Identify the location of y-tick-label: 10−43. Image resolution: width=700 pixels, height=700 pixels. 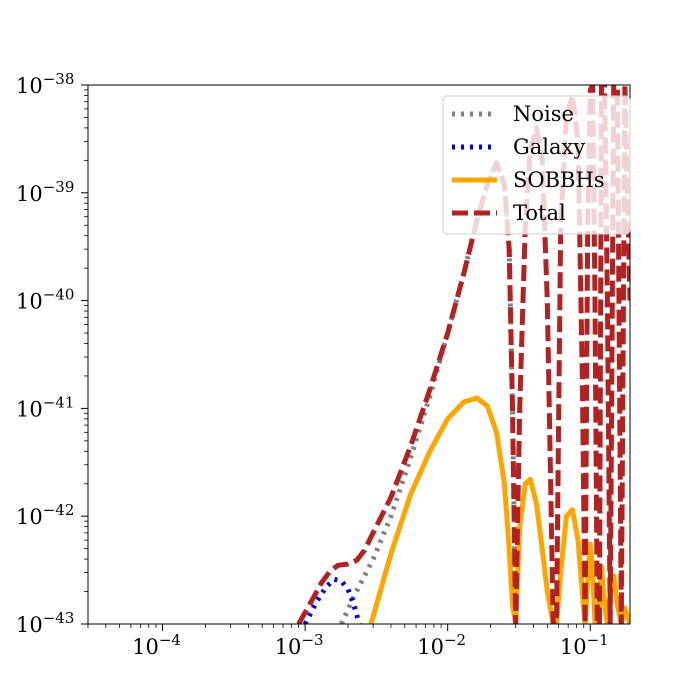
(45, 623).